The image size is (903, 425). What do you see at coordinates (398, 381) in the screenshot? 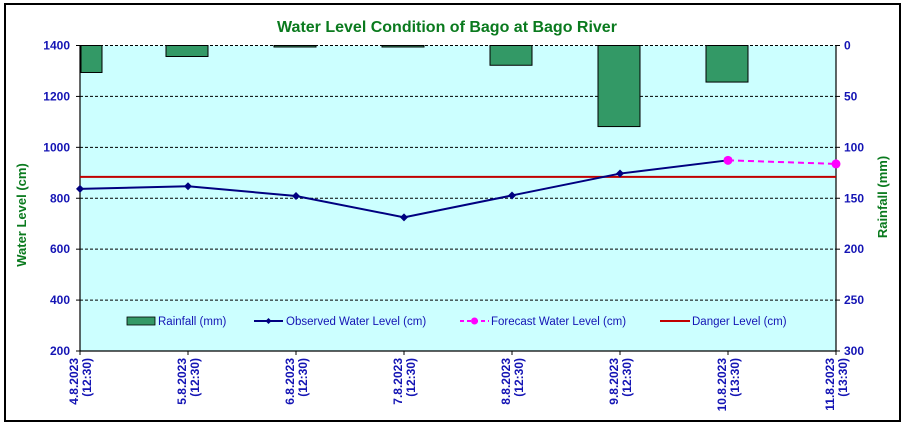
I see `x-tick-label-date: 7.8.2023` at bounding box center [398, 381].